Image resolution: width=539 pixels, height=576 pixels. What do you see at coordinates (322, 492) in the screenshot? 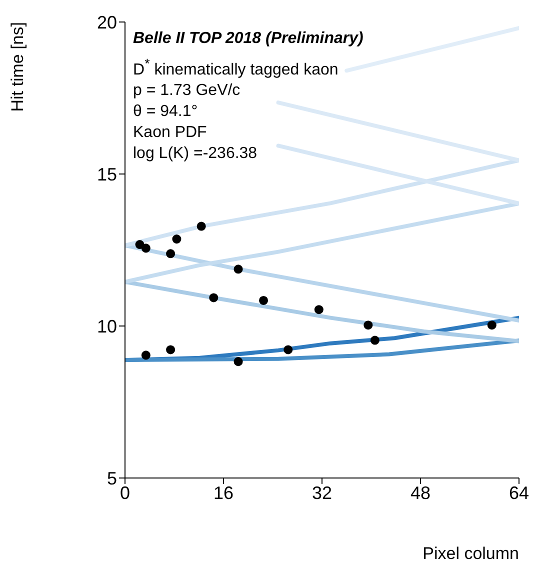
I see `x-tick-label: 32` at bounding box center [322, 492].